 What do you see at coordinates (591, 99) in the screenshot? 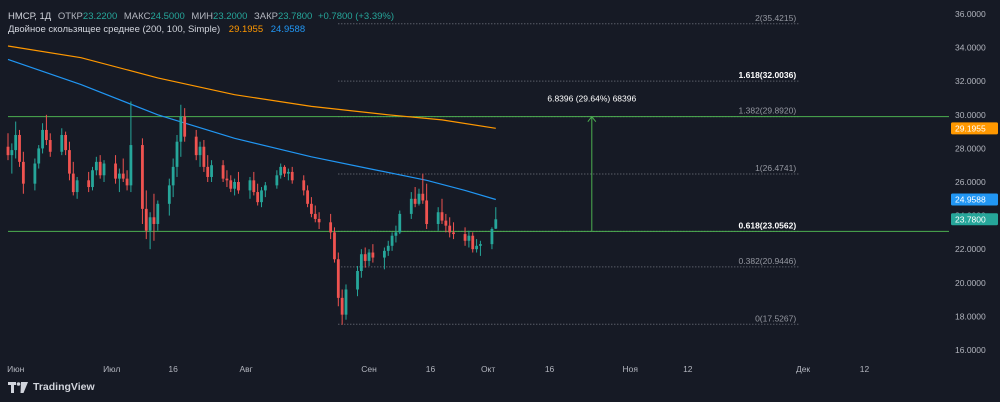
I see `measure-label: 6.8396 (29.64%) 68396` at bounding box center [591, 99].